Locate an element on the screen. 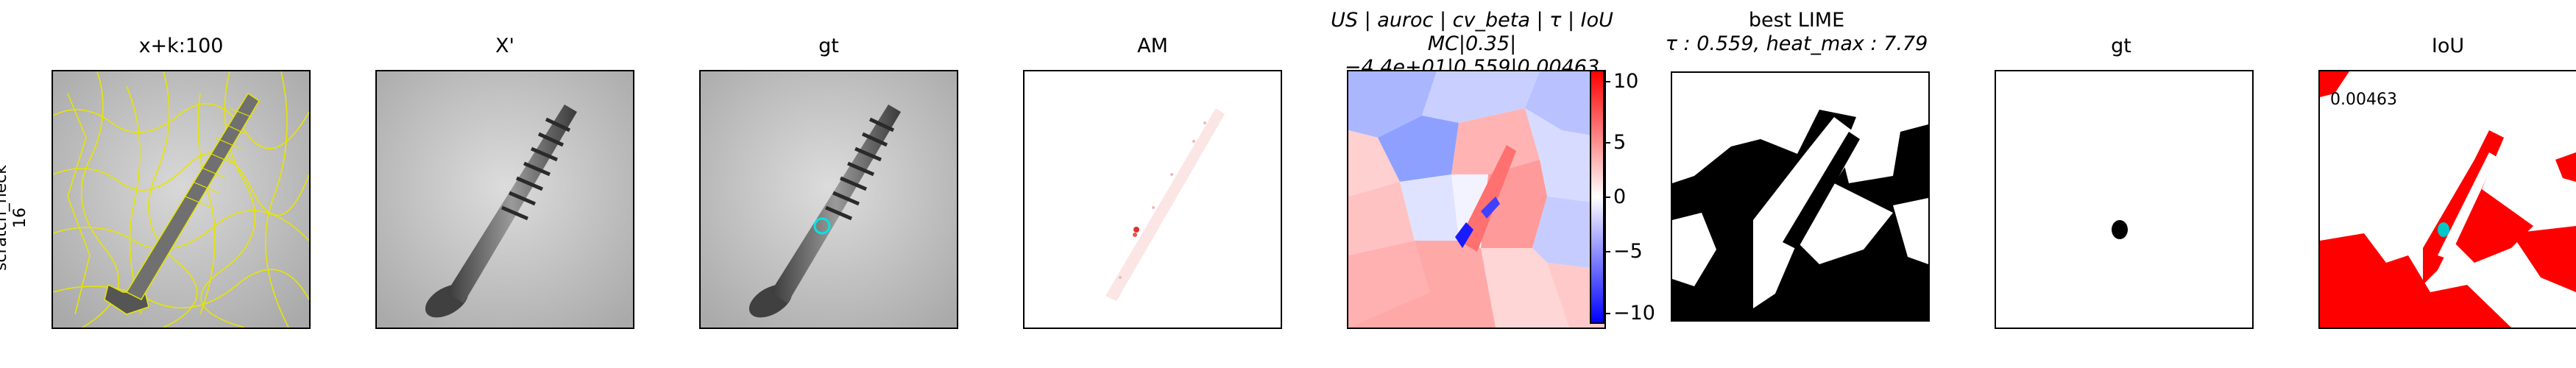  iou-overlay is located at coordinates (2448, 200).